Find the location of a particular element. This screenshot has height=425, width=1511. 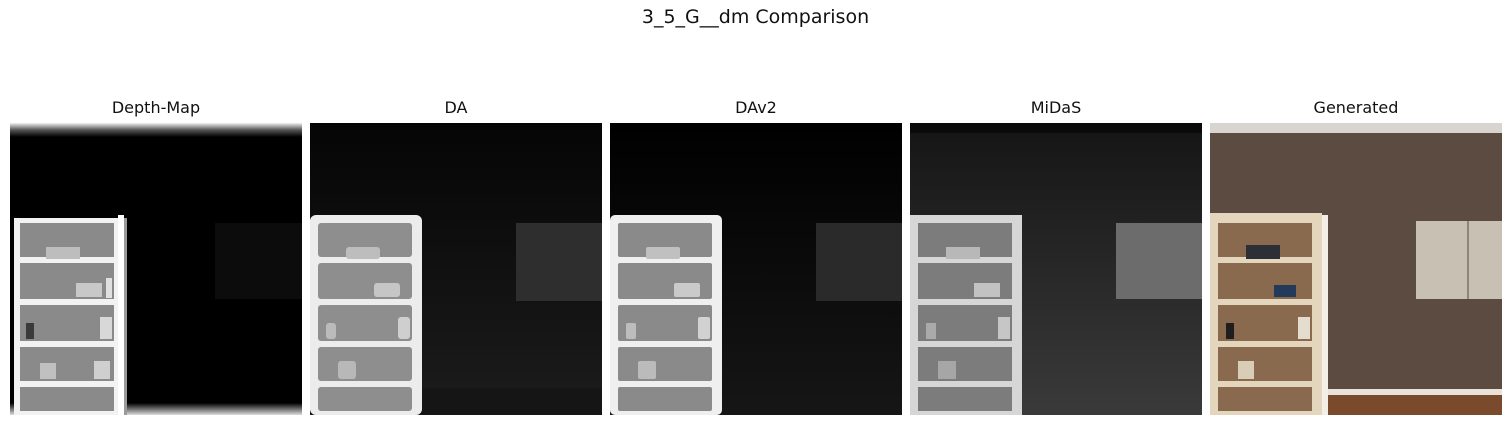

panel-title: Depth-Map is located at coordinates (156, 107).